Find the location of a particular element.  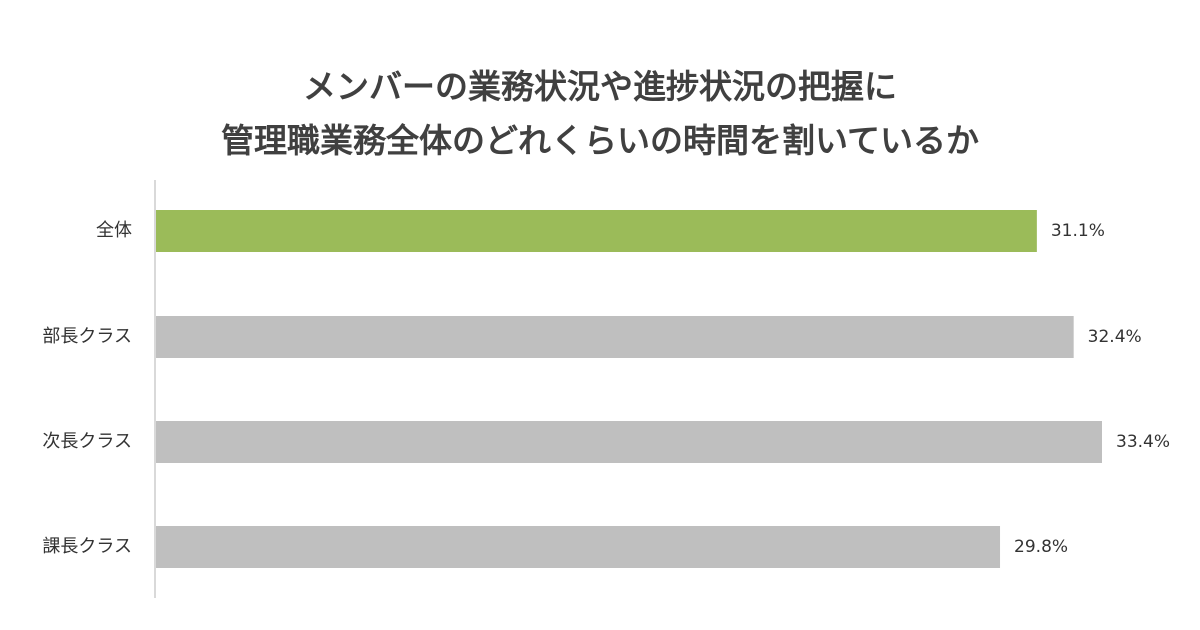

value-label-3: 29.8% is located at coordinates (1041, 547).